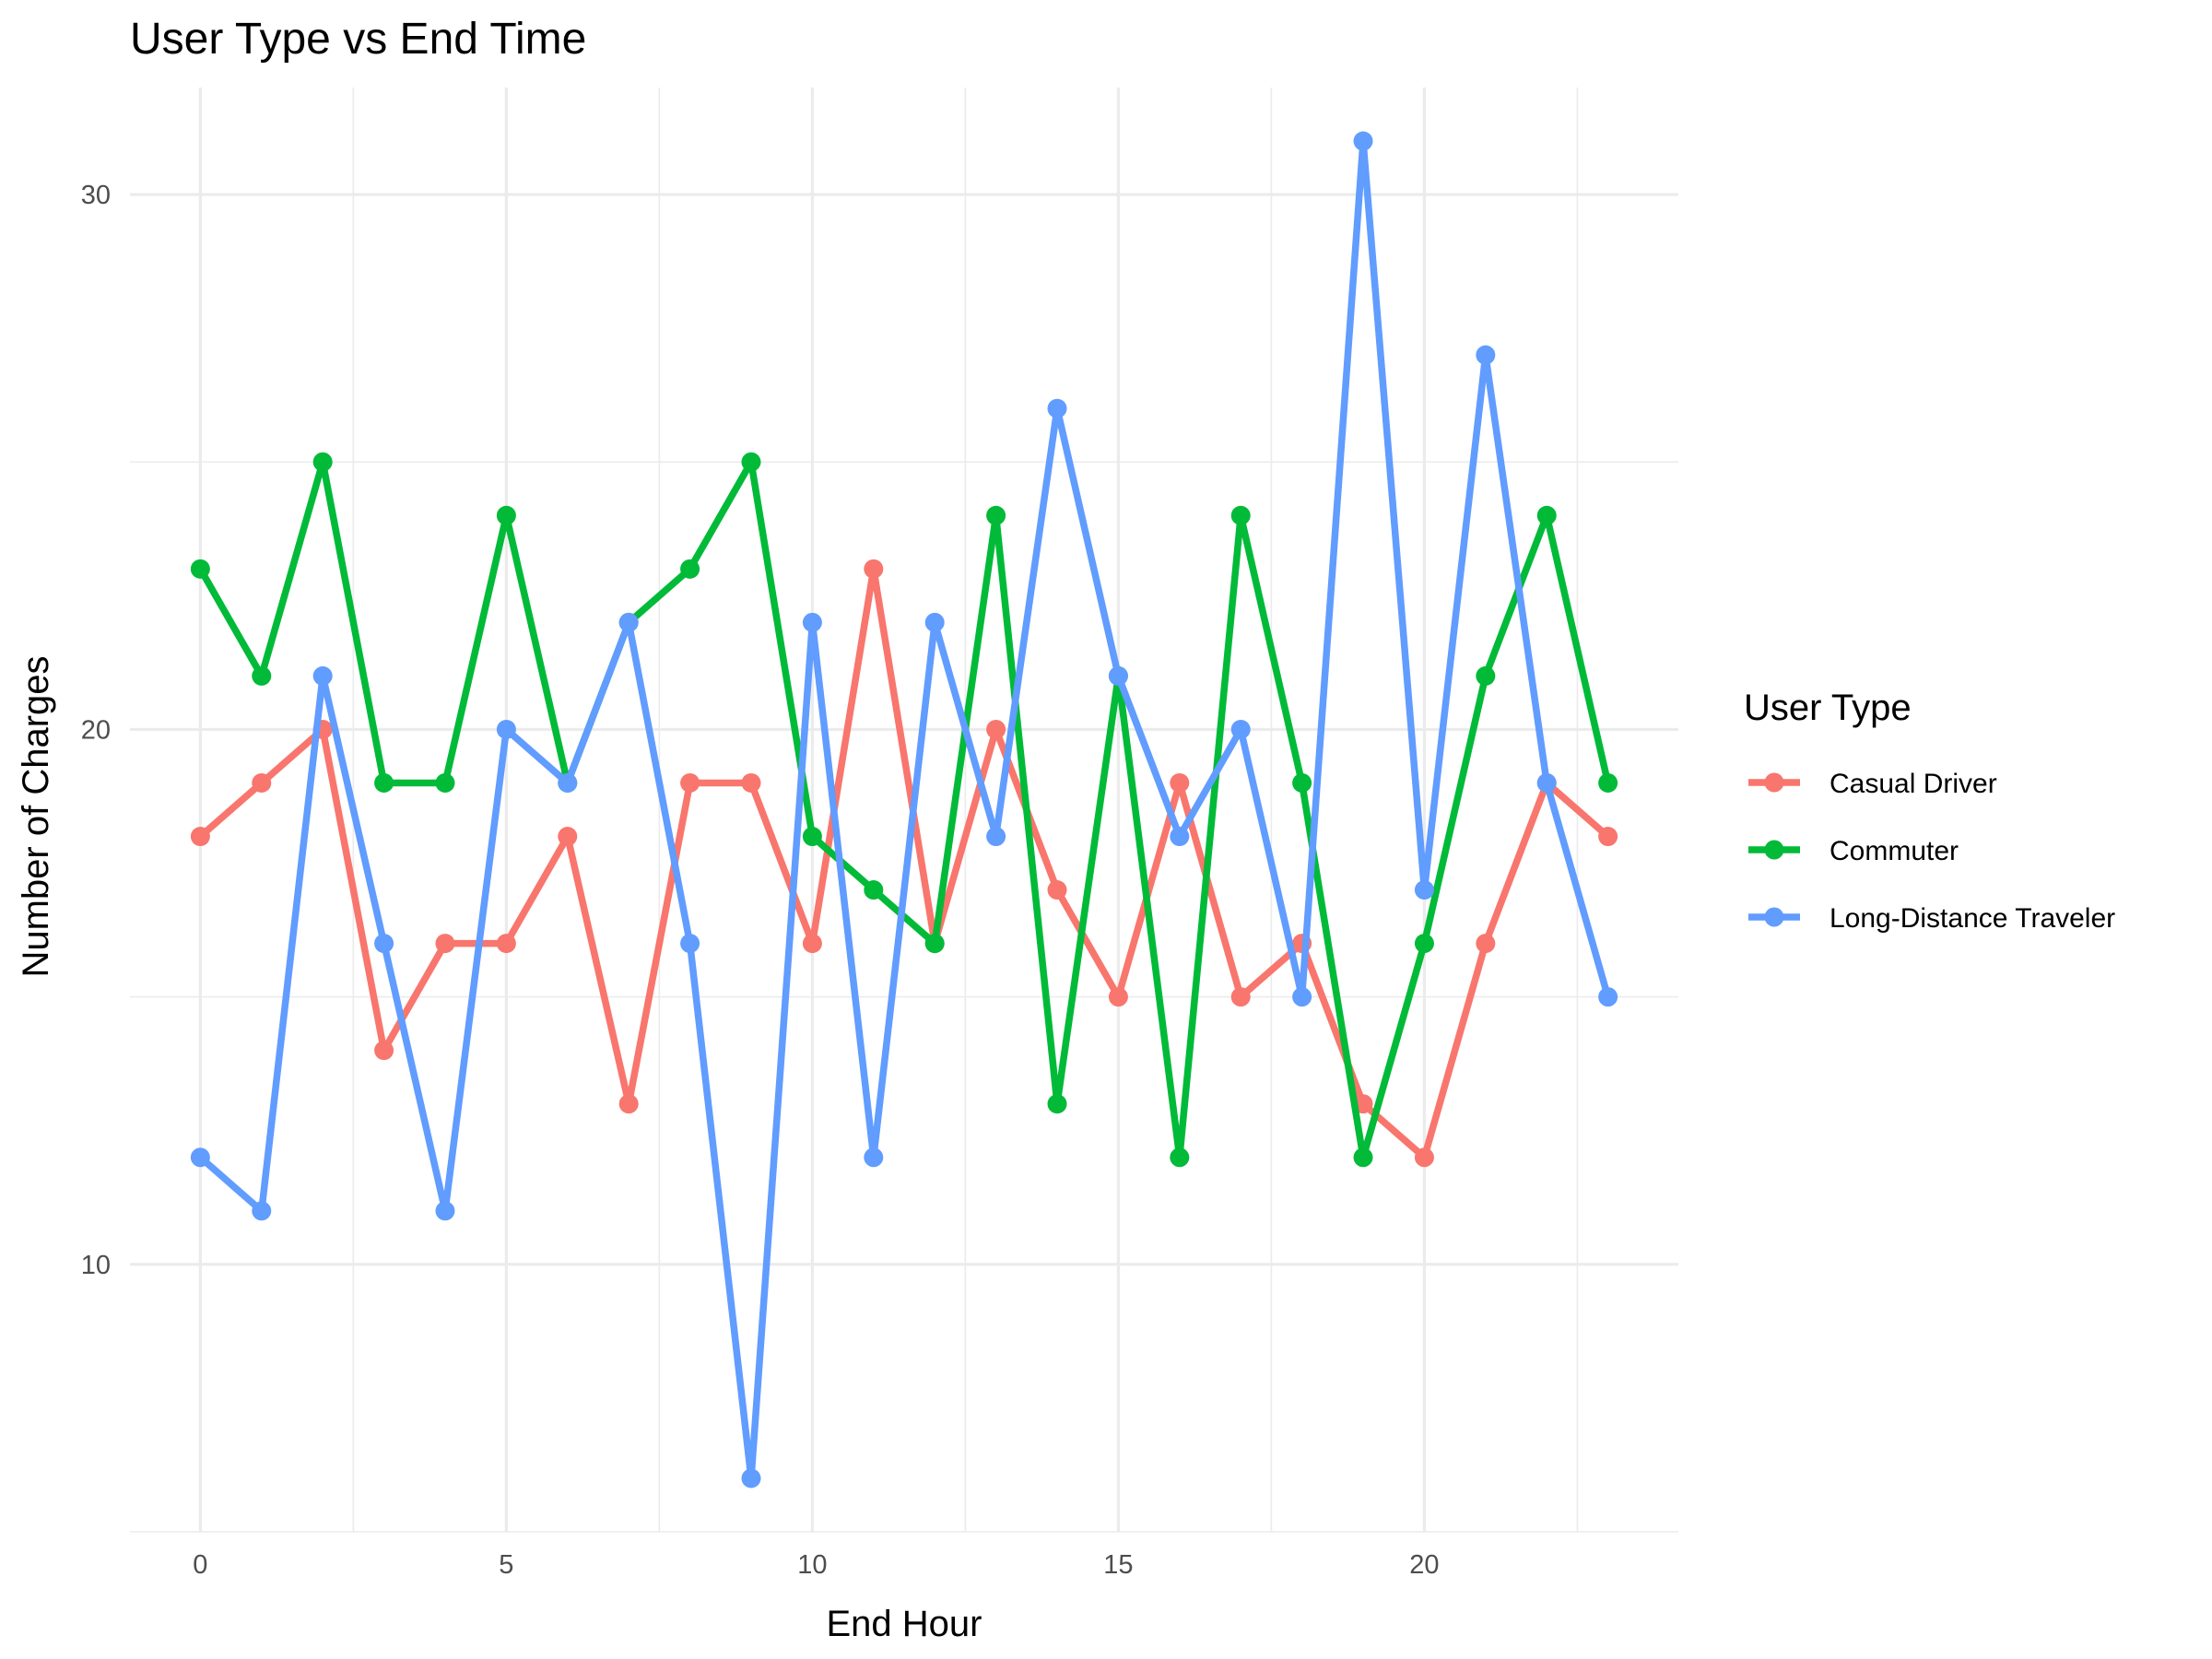 The image size is (2212, 1659). I want to click on y-tick-label: 20, so click(96, 730).